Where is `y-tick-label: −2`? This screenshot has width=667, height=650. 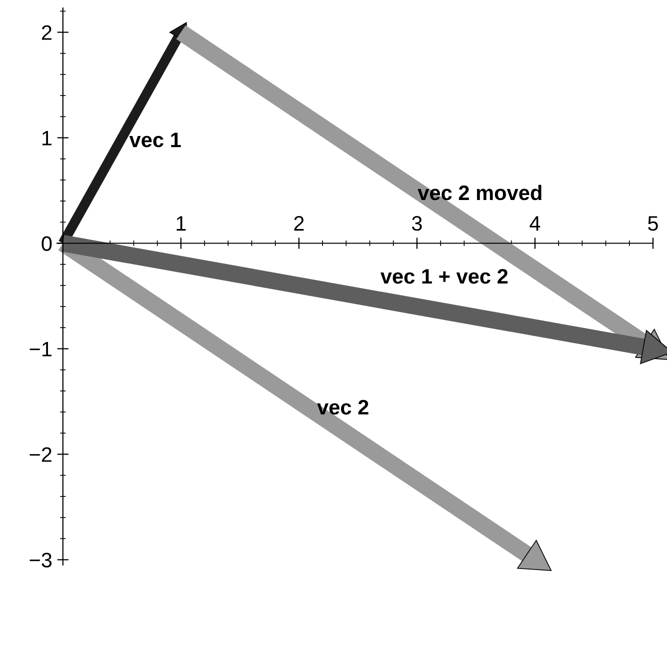 y-tick-label: −2 is located at coordinates (41, 454).